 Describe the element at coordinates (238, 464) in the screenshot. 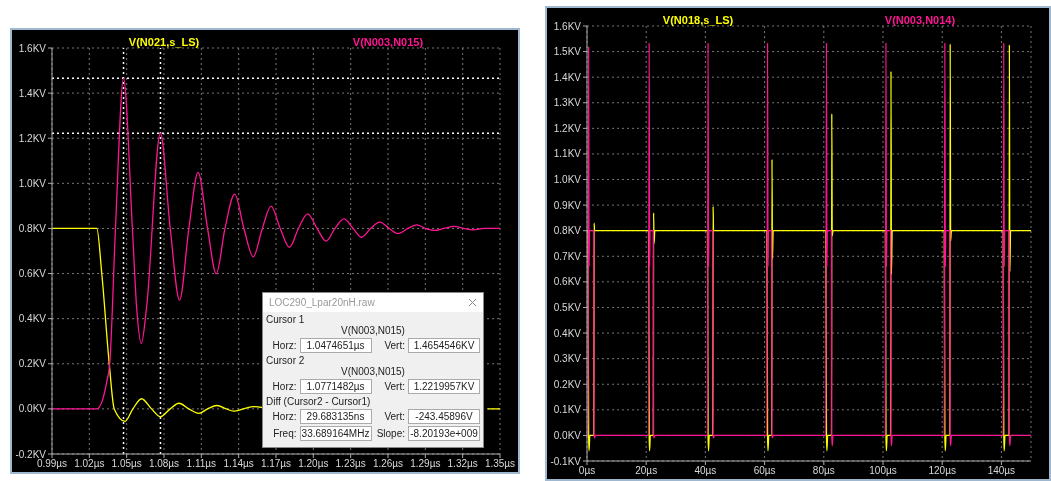

I see `x-tick-label: 1.14µs` at that location.